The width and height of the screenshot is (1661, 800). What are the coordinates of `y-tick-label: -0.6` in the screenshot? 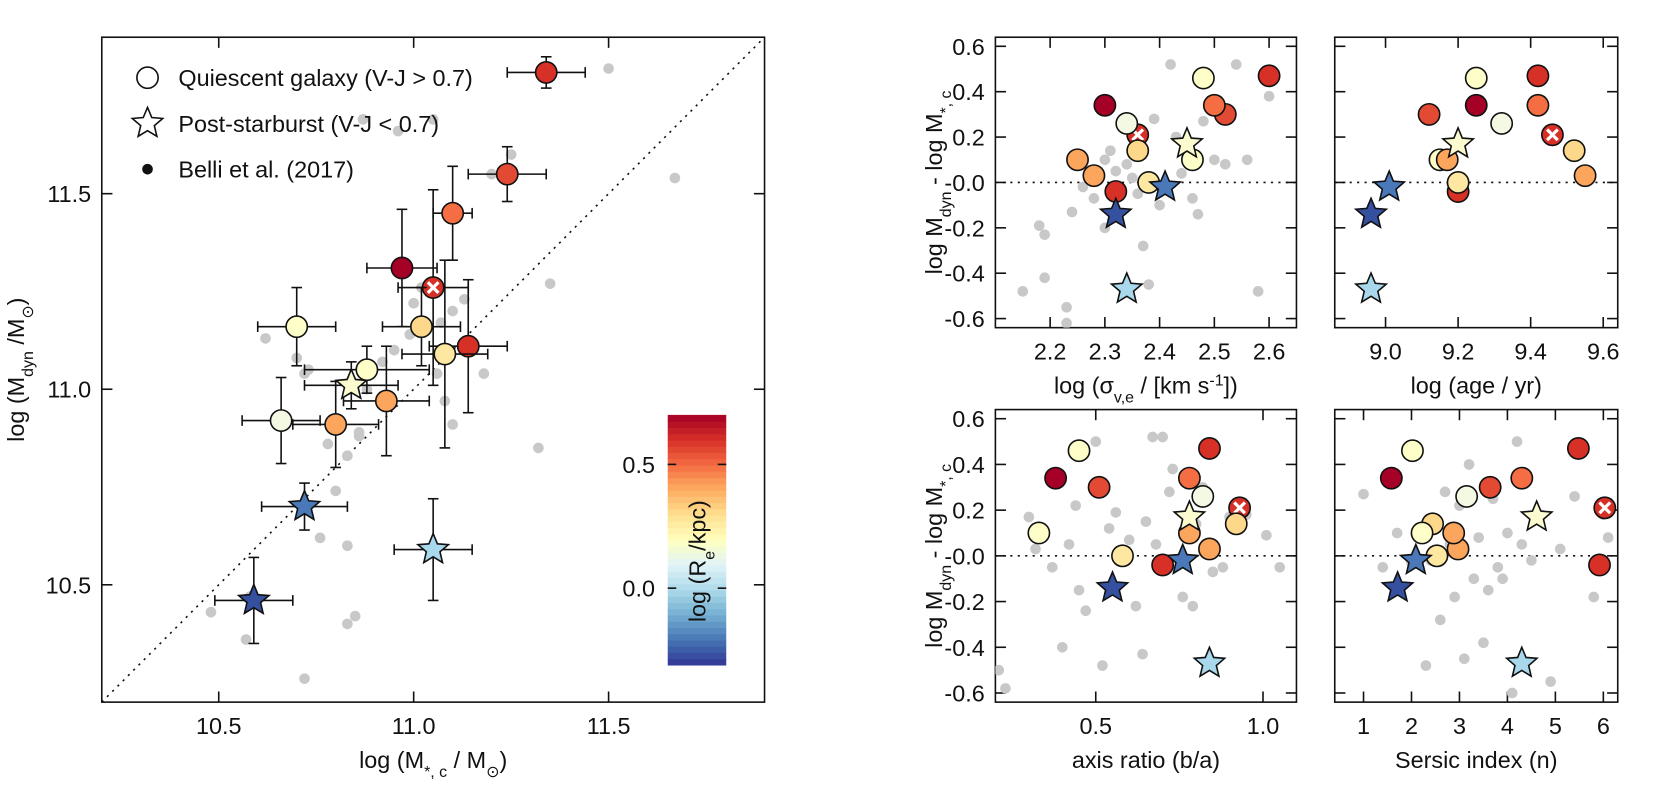 It's located at (964, 319).